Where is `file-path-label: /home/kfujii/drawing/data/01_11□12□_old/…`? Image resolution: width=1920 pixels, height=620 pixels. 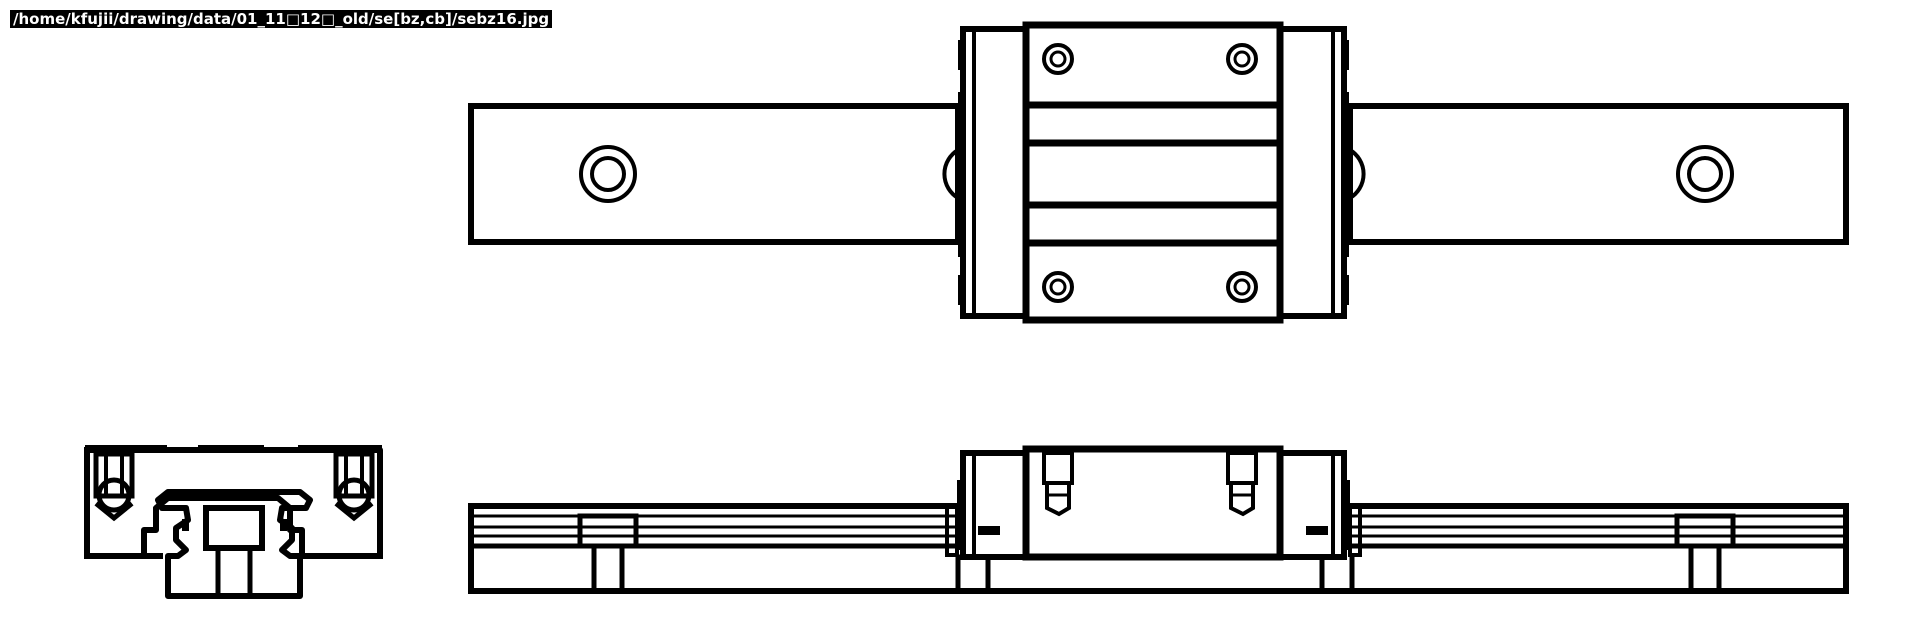
file-path-label: /home/kfujii/drawing/data/01_11□12□_old/… is located at coordinates (281, 19).